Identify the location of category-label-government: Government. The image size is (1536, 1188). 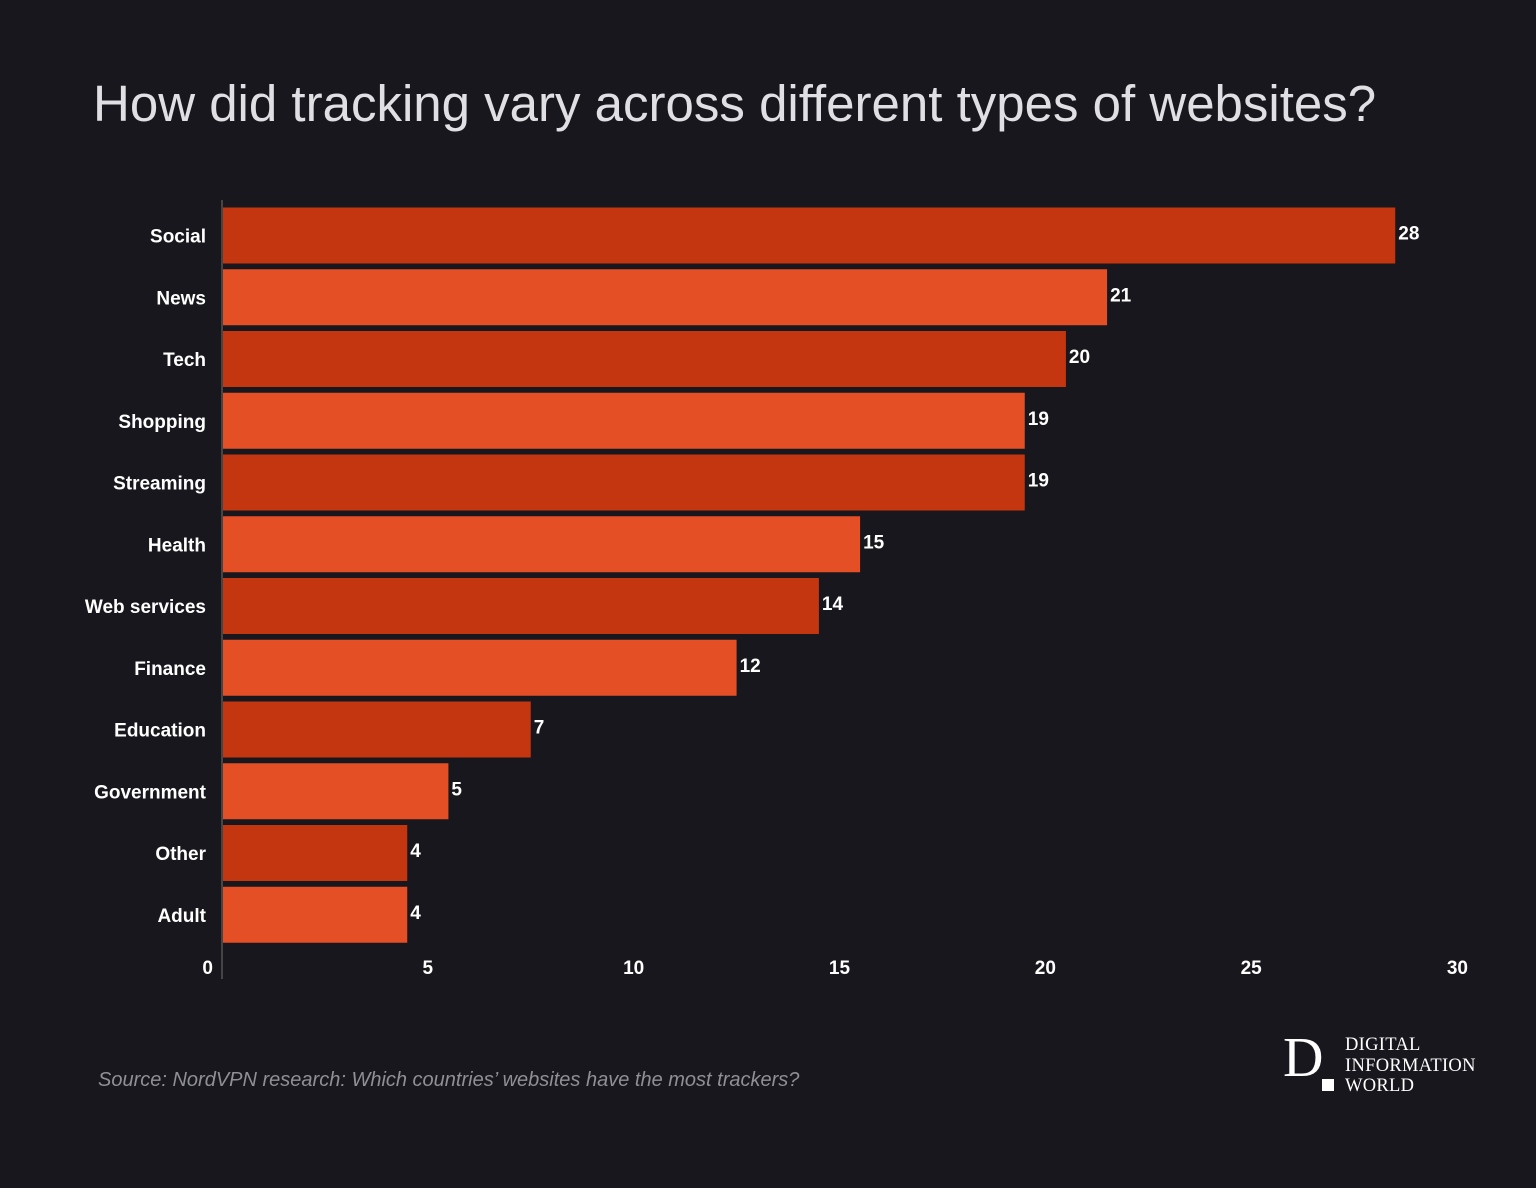
(150, 792).